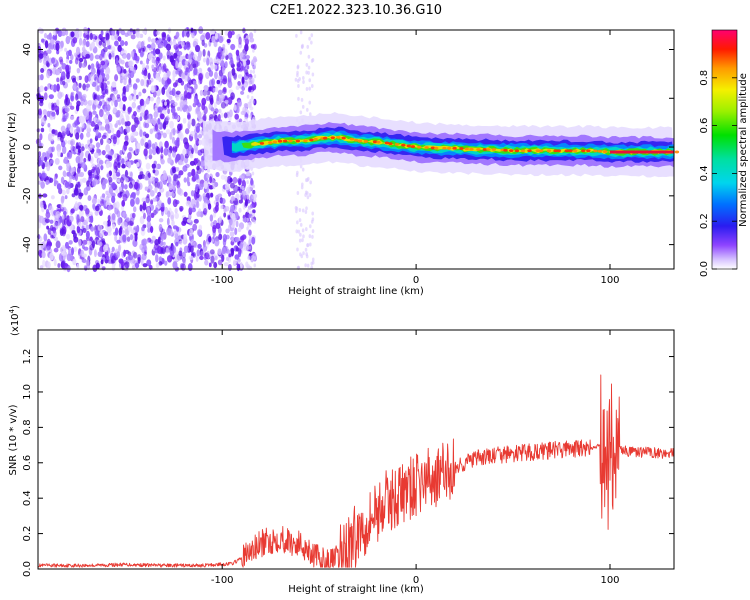 This screenshot has height=600, width=750. Describe the element at coordinates (609, 580) in the screenshot. I see `snr-x-tick-label: 100` at that location.